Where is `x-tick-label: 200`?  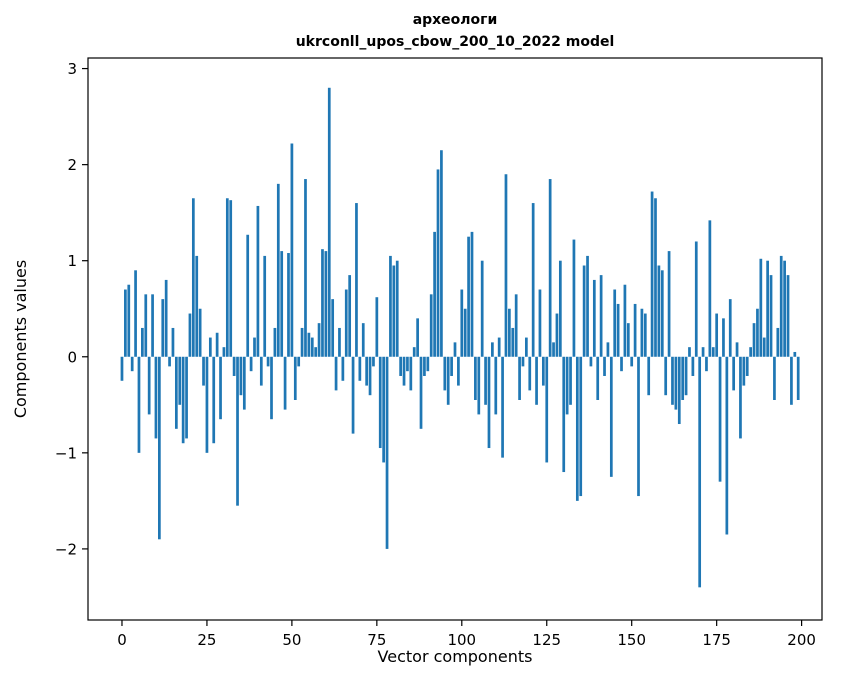
x-tick-label: 200 is located at coordinates (801, 640).